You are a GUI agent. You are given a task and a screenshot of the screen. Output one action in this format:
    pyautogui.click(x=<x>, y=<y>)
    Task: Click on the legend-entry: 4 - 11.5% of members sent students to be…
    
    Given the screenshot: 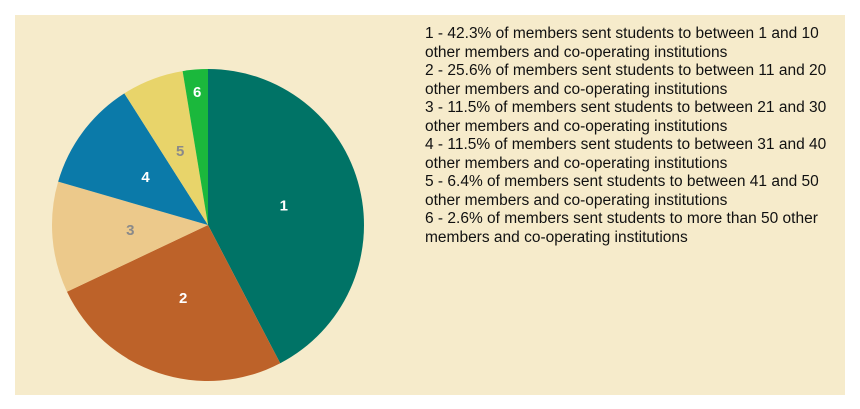 What is the action you would take?
    pyautogui.click(x=626, y=154)
    